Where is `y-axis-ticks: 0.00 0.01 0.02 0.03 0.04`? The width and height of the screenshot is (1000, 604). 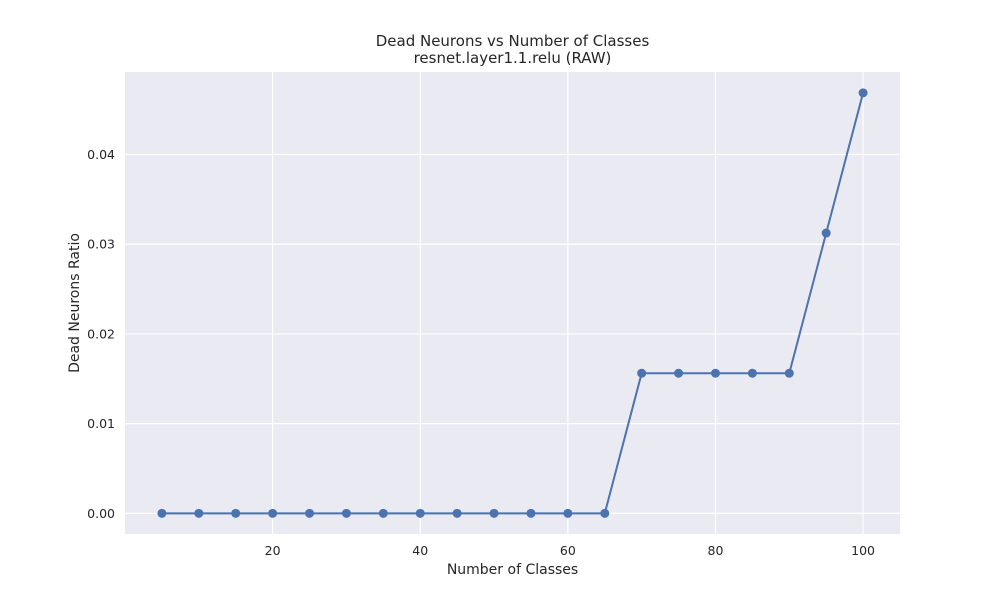
y-axis-ticks: 0.00 0.01 0.02 0.03 0.04 is located at coordinates (101, 334).